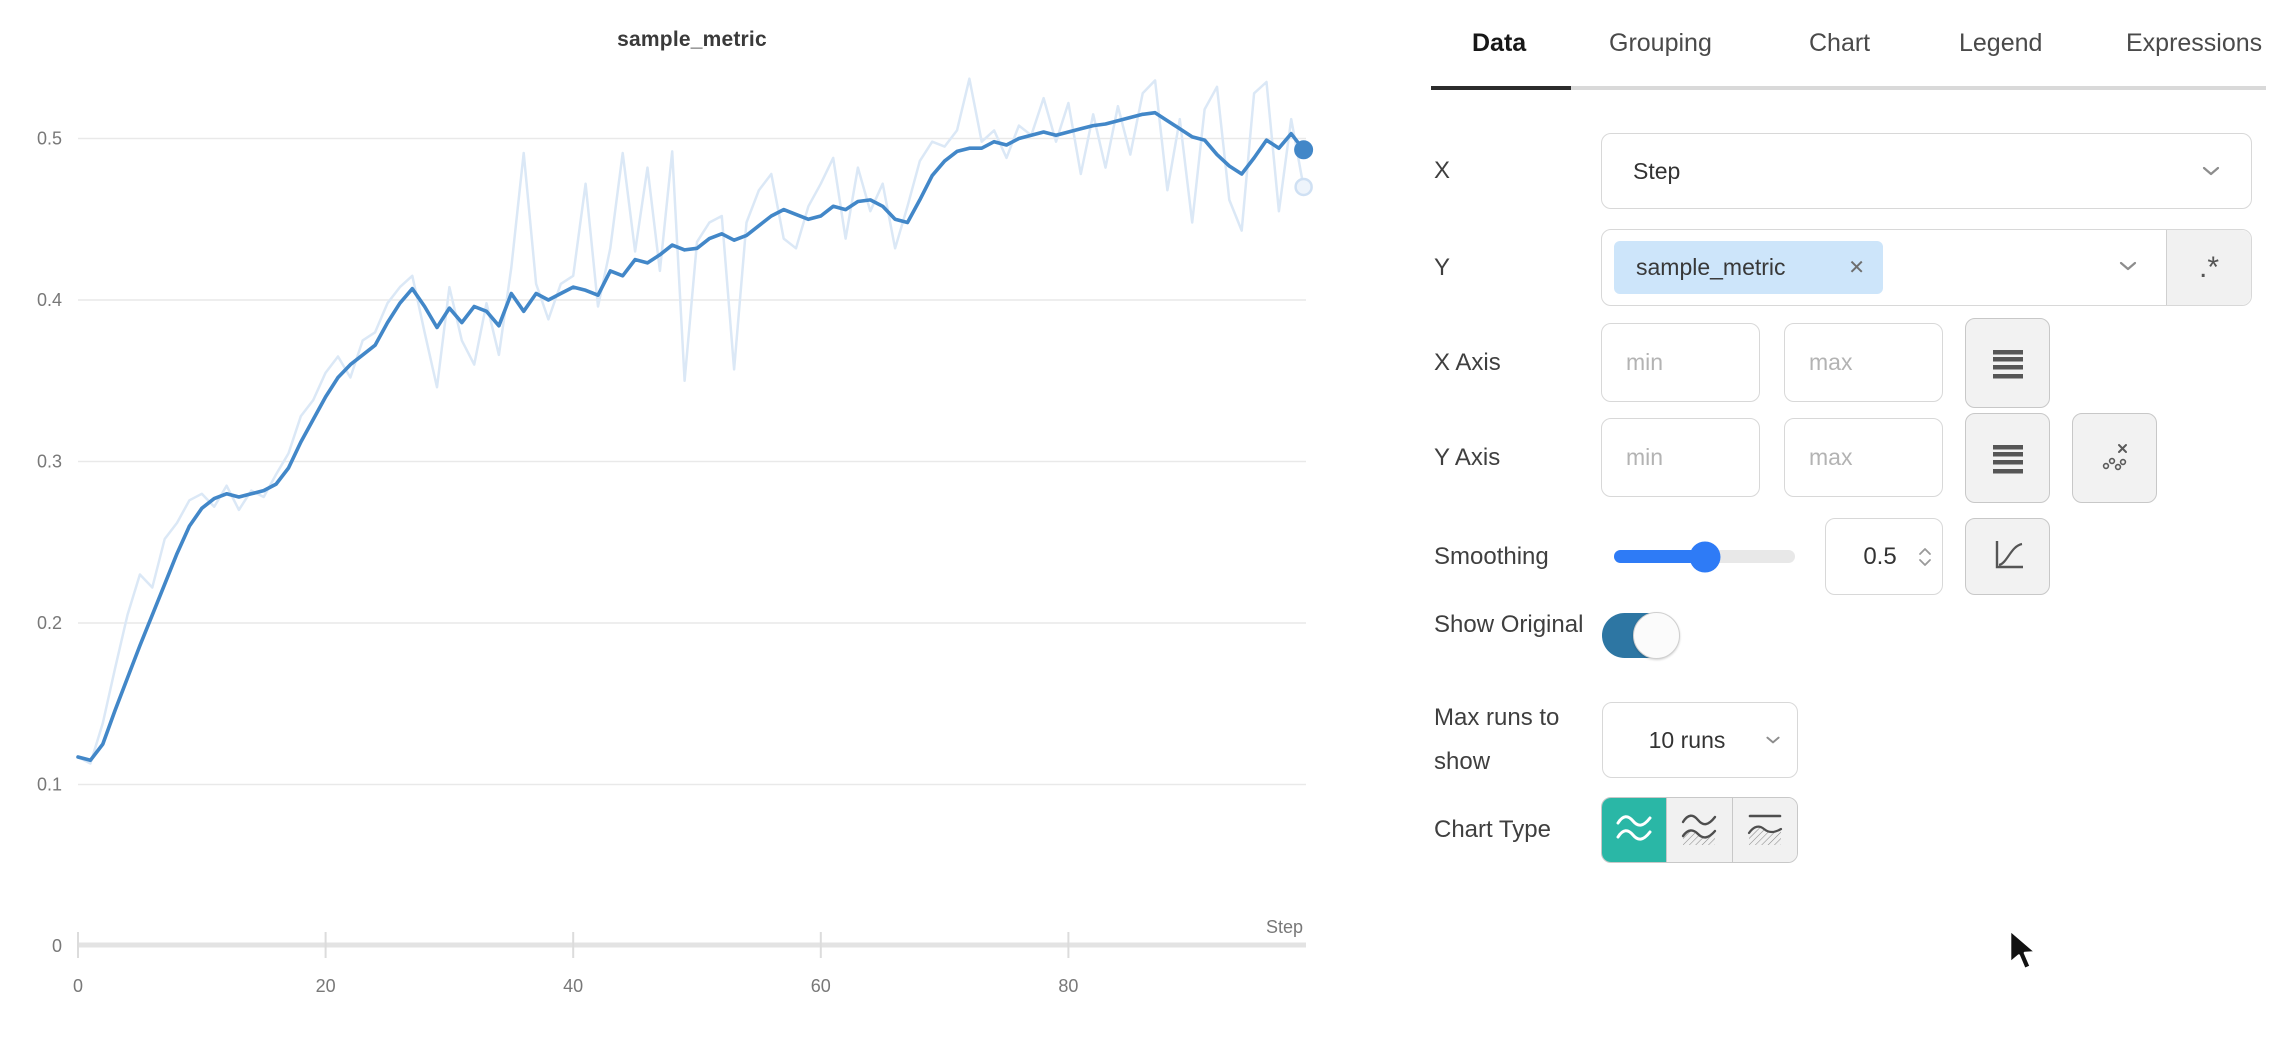 The image size is (2272, 1040). I want to click on svg-text: 20, so click(326, 986).